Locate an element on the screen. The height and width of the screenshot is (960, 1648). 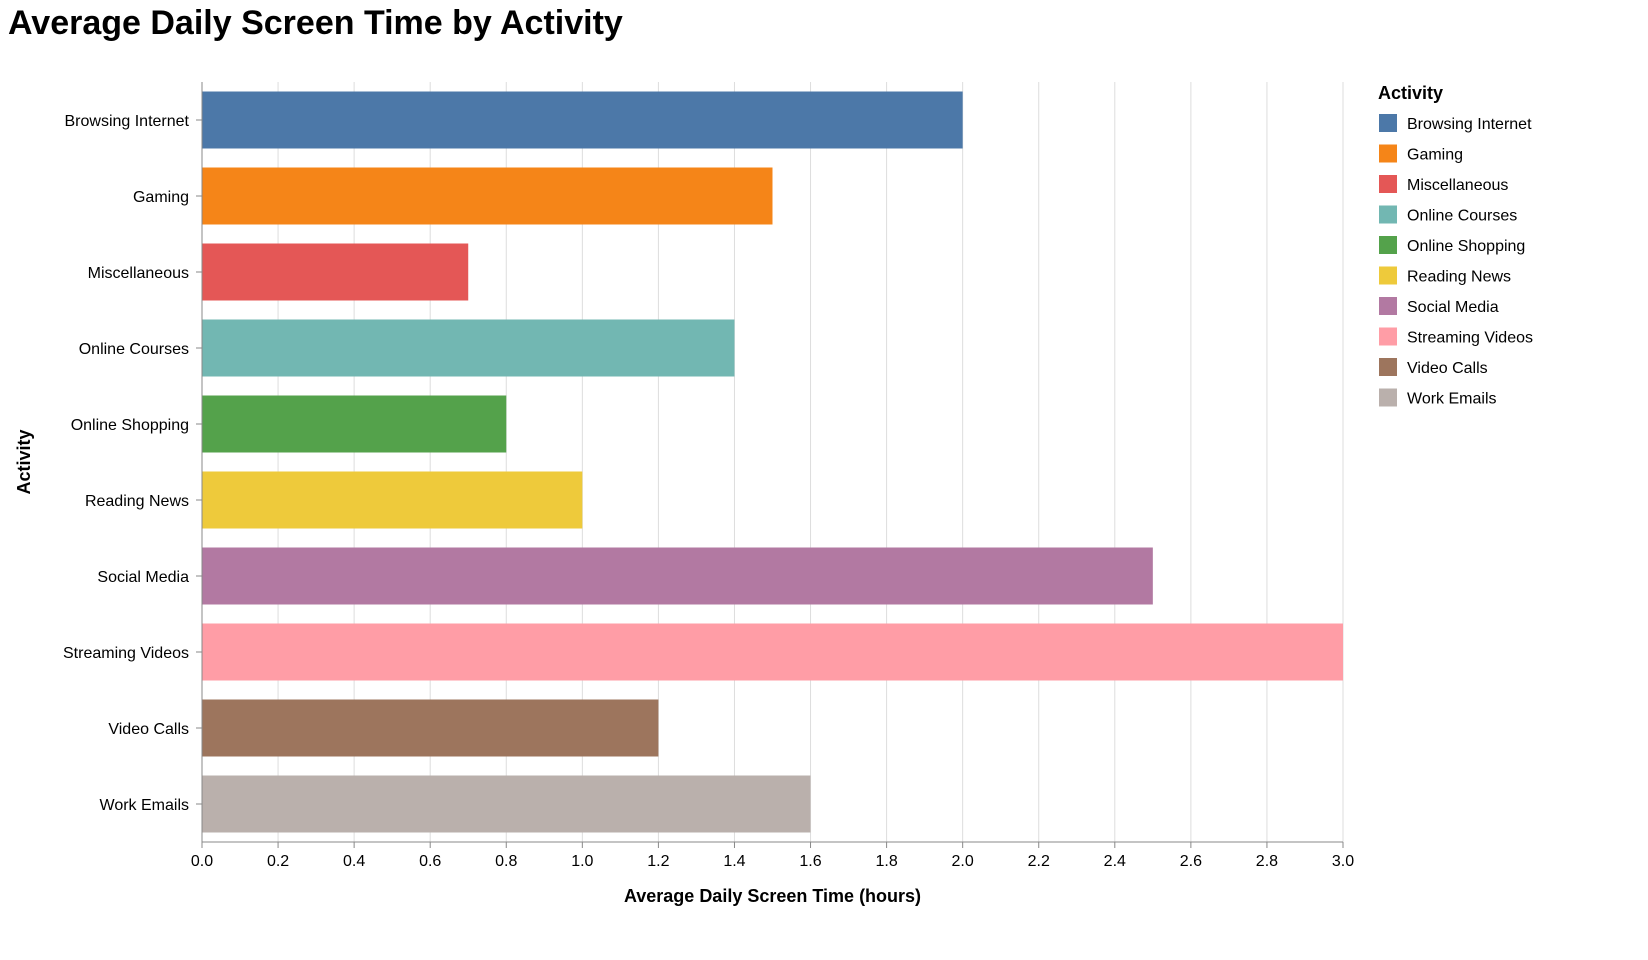
y-axis-title: Activity is located at coordinates (24, 461).